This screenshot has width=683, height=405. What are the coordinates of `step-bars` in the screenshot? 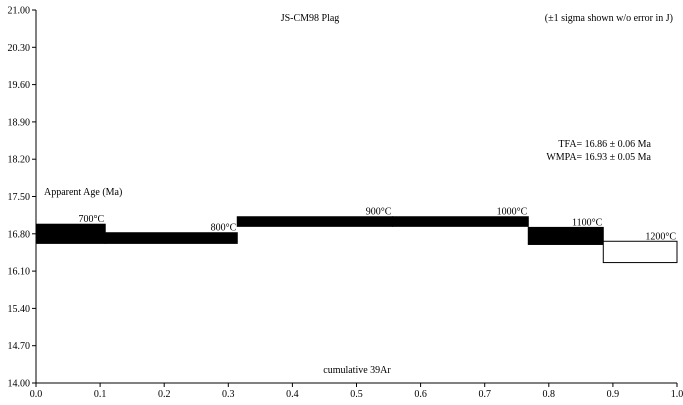 It's located at (356, 240).